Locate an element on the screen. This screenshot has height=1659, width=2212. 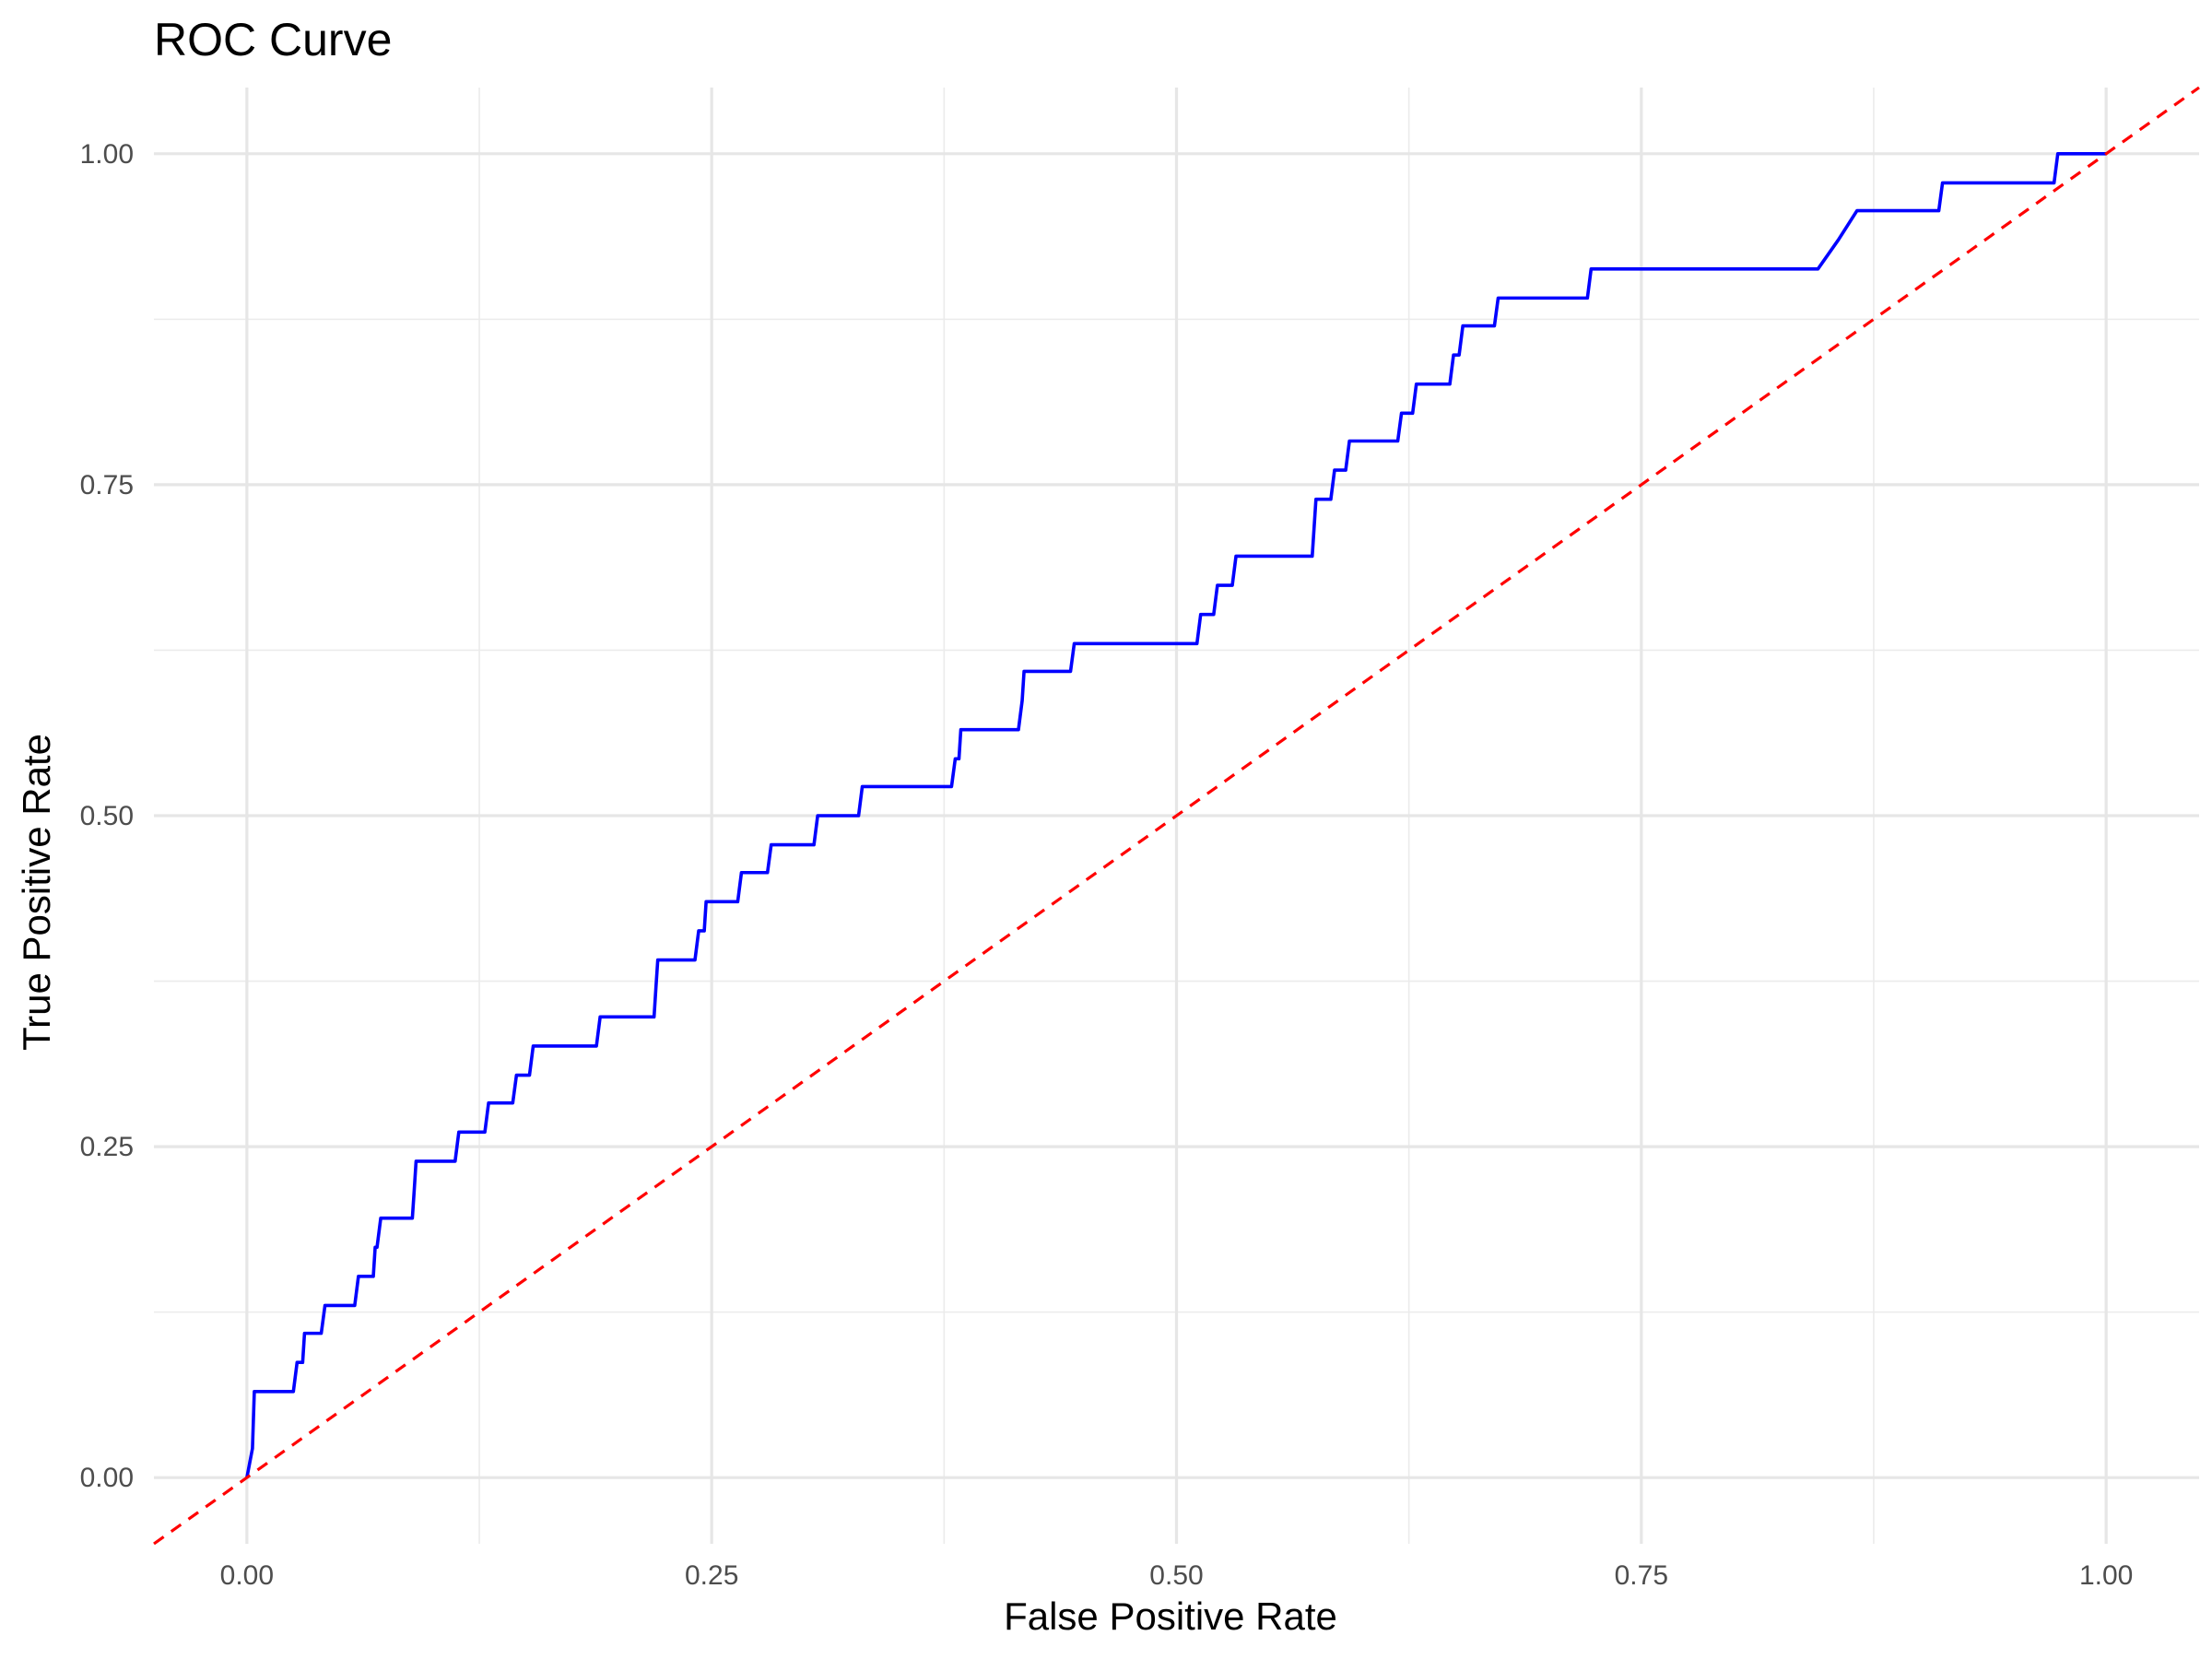
x-tick-label: 0.75 is located at coordinates (1641, 1575).